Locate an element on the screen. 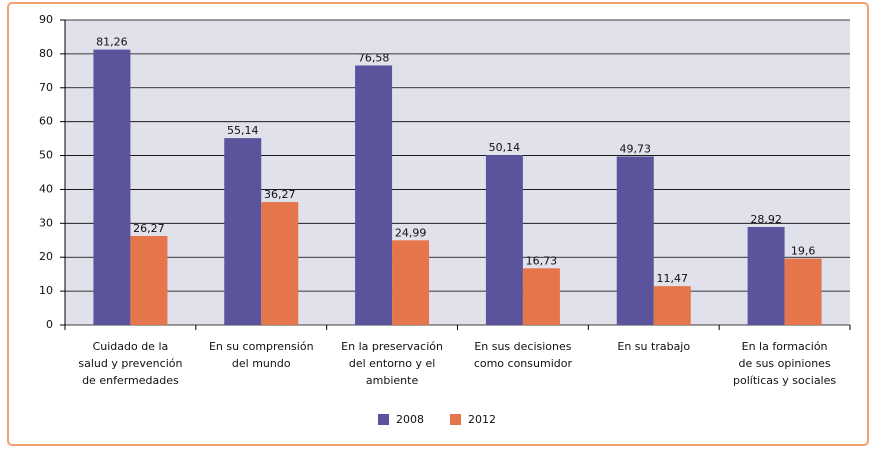 The image size is (873, 452). value-label: 11,47 is located at coordinates (673, 278).